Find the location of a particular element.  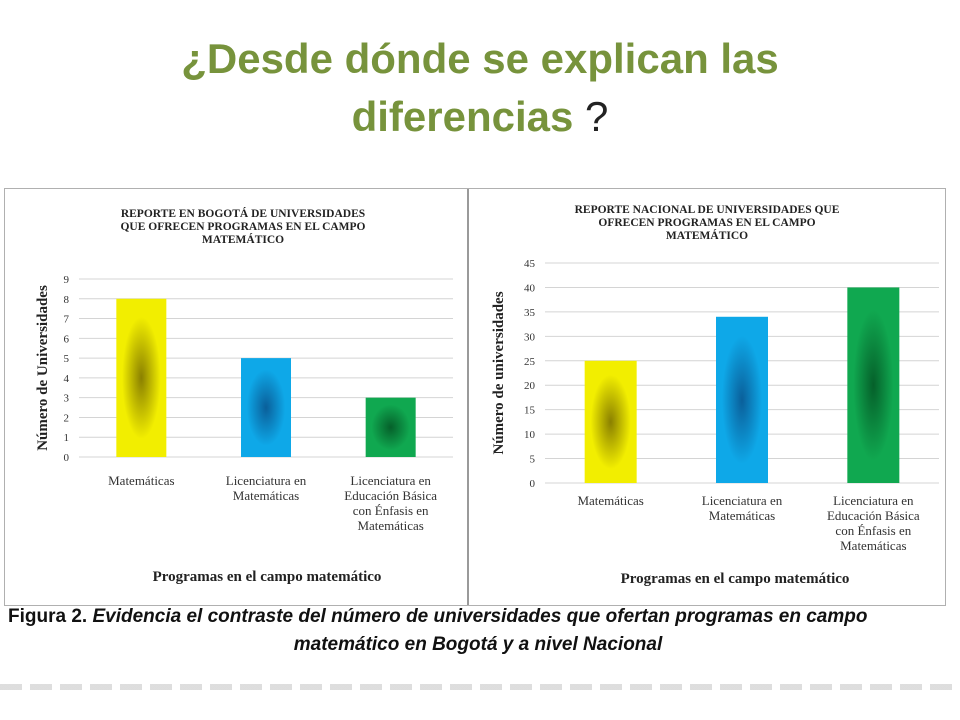

chart-title-line: OFRECEN PROGRAMAS EN EL CAMPO is located at coordinates (706, 223).